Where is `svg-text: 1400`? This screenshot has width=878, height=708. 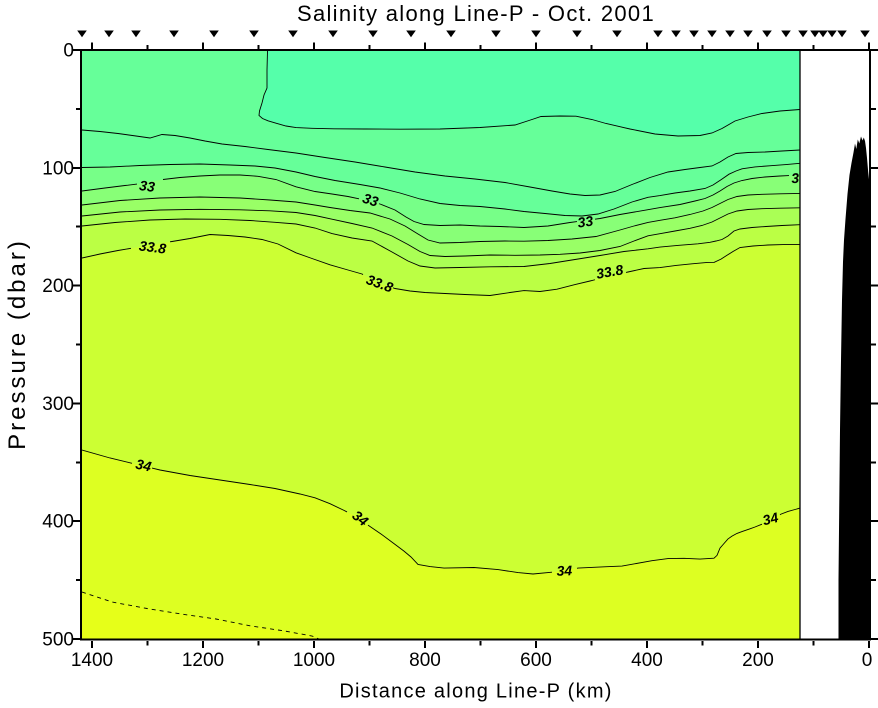
svg-text: 1400 is located at coordinates (92, 660).